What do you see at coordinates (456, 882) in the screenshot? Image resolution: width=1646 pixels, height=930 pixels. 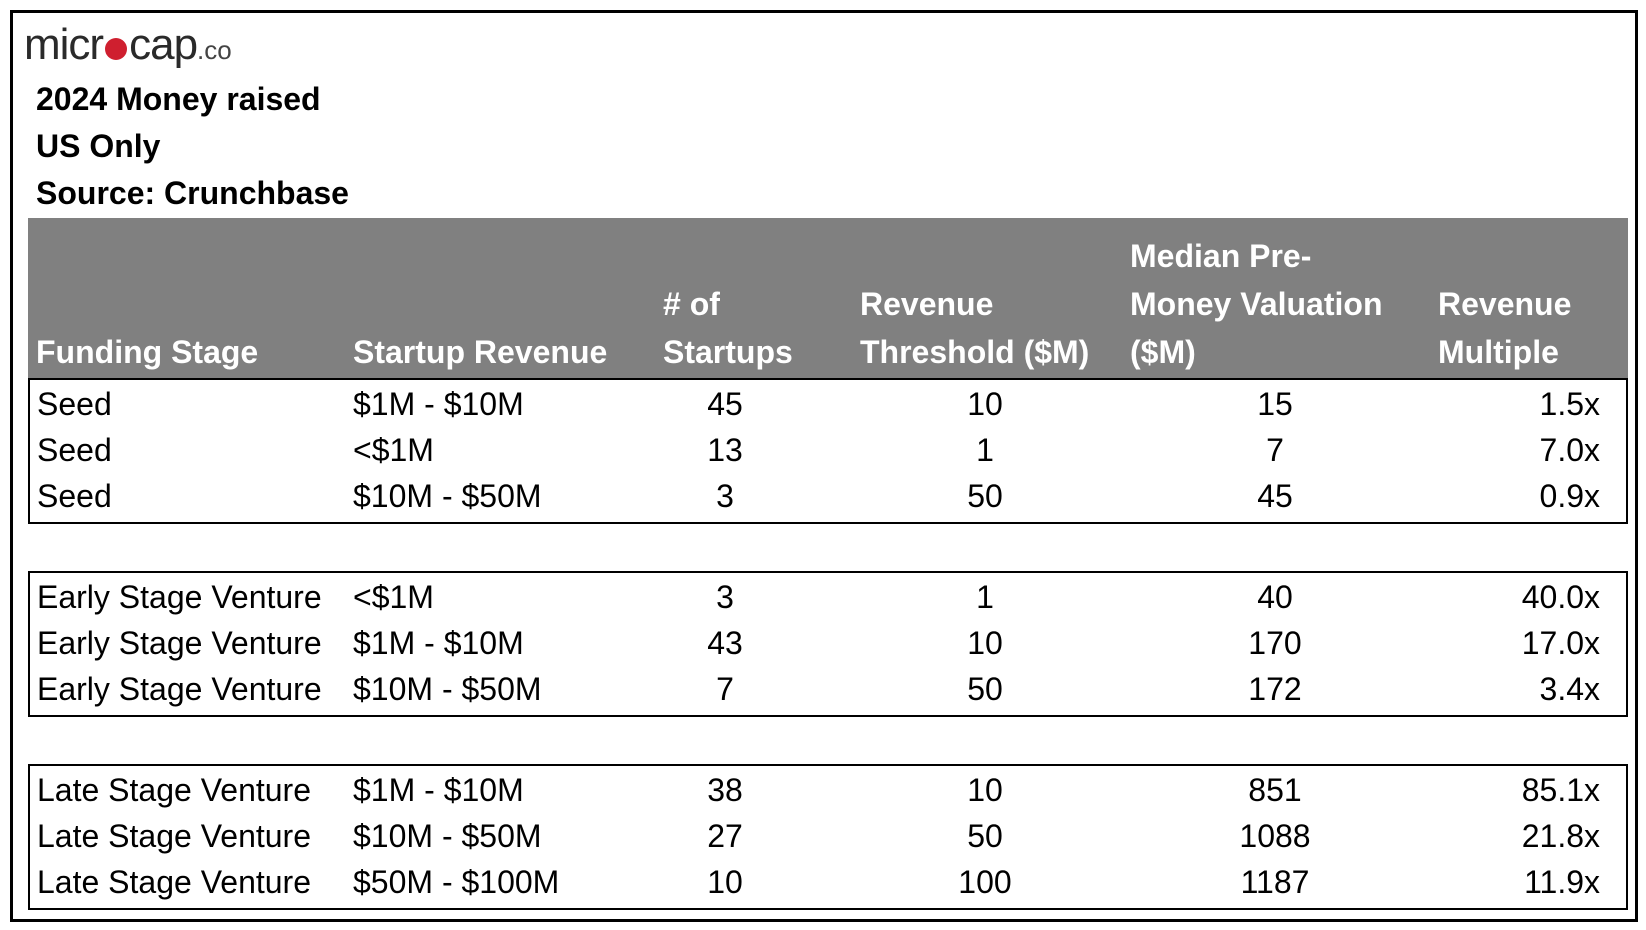 I see `cell-startup-revenue: $50M - $100M` at bounding box center [456, 882].